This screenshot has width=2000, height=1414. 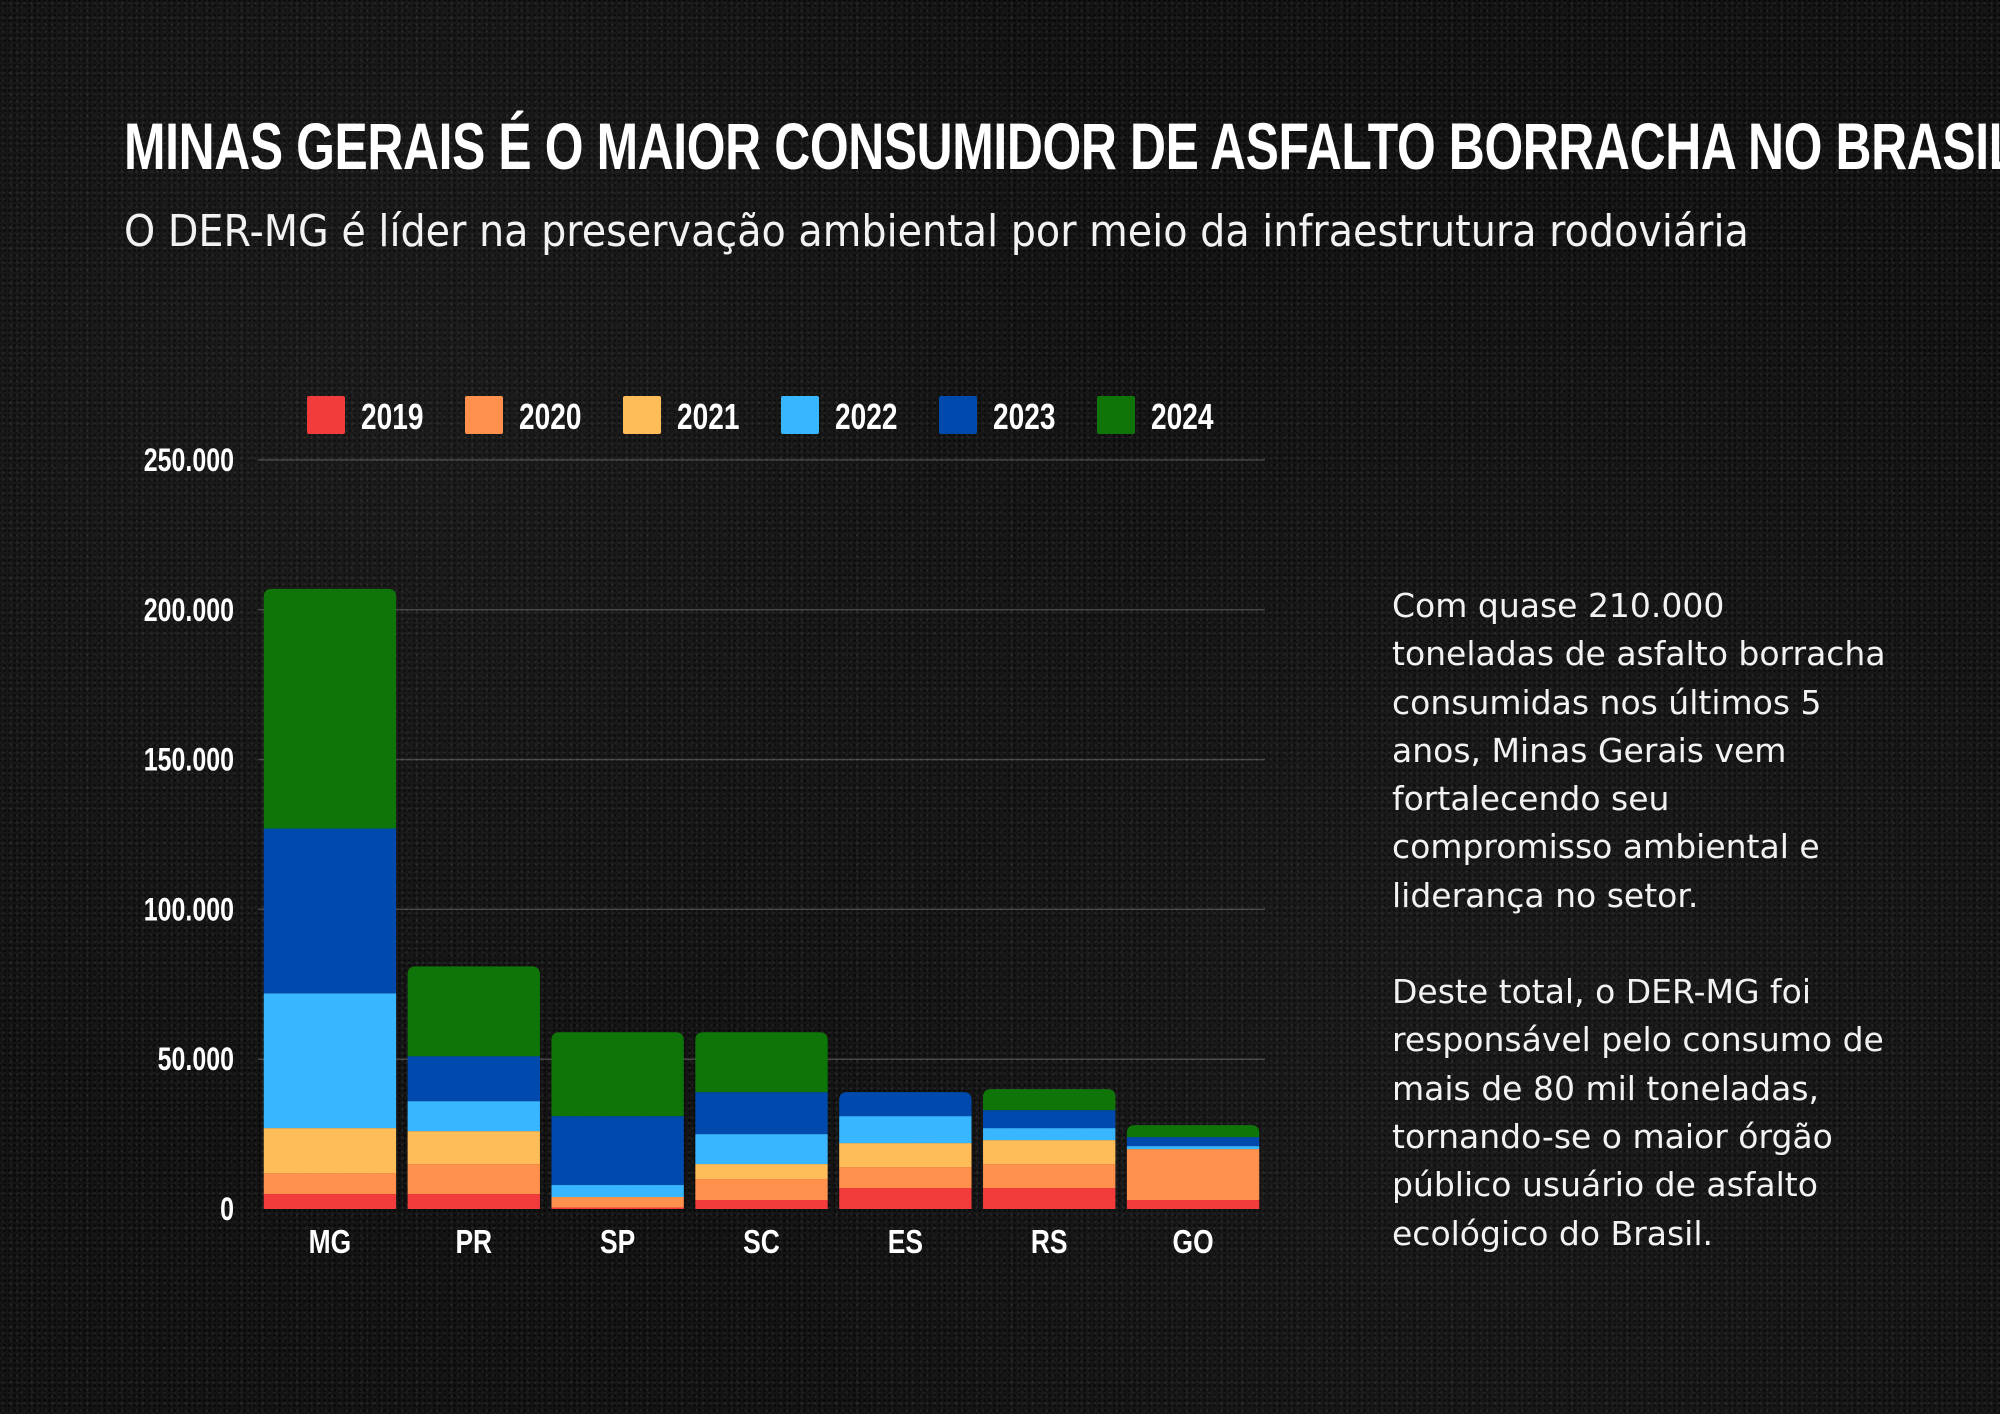 I want to click on bar-segment-es-2019, so click(x=905, y=1198).